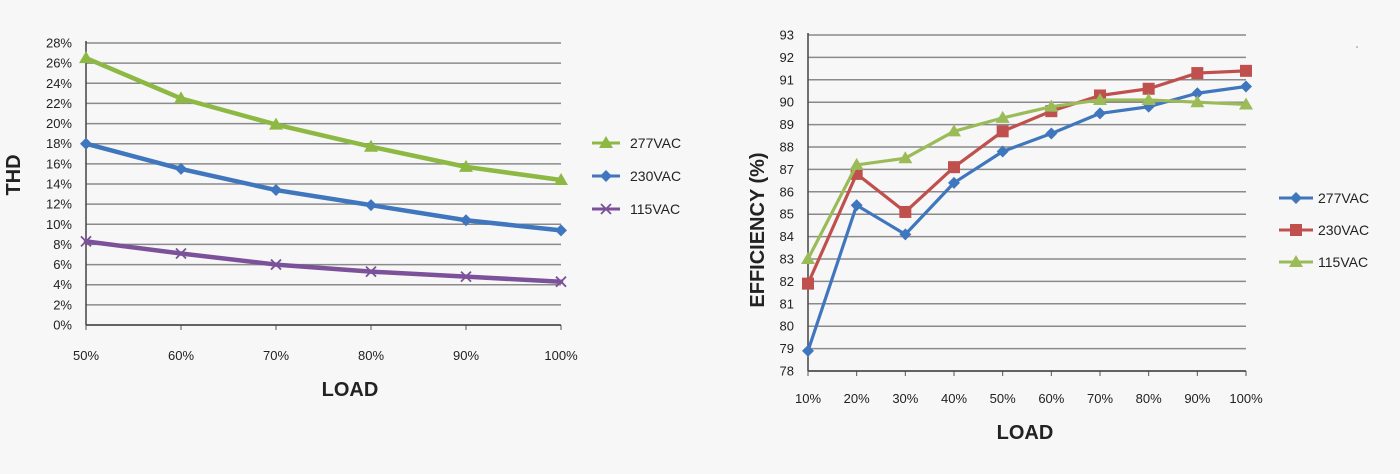 This screenshot has width=1400, height=474. I want to click on thd-y-axis-title: THD, so click(14, 174).